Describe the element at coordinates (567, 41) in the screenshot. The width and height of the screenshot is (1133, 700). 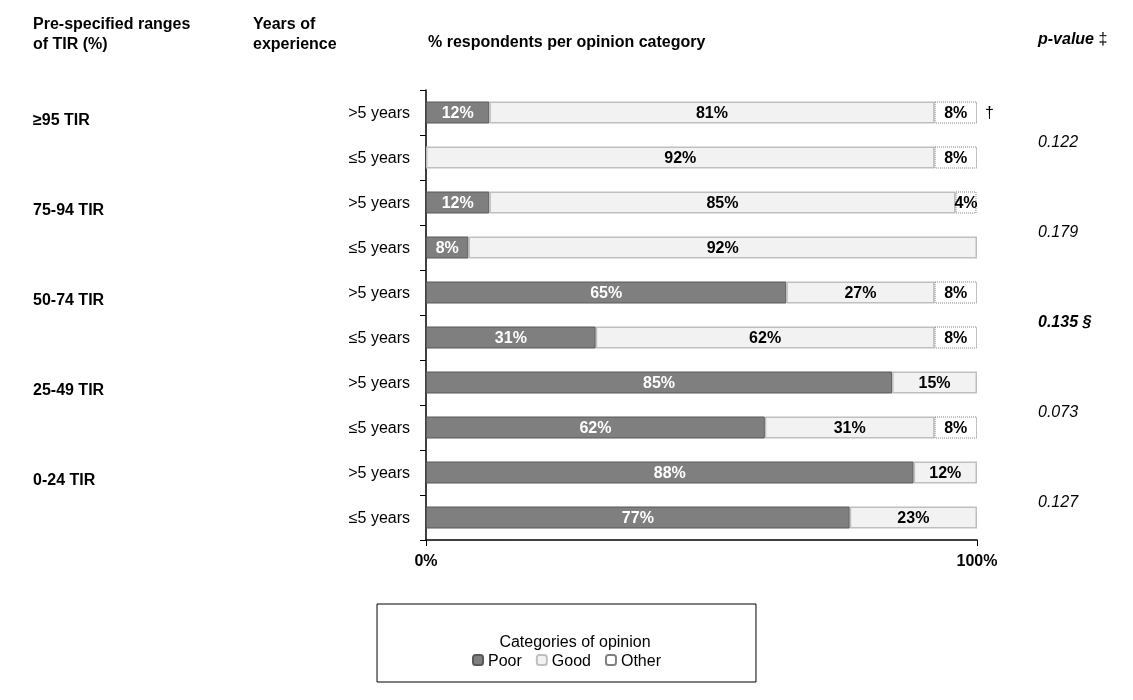
I see `chart-title: % respondents per opinion category` at that location.